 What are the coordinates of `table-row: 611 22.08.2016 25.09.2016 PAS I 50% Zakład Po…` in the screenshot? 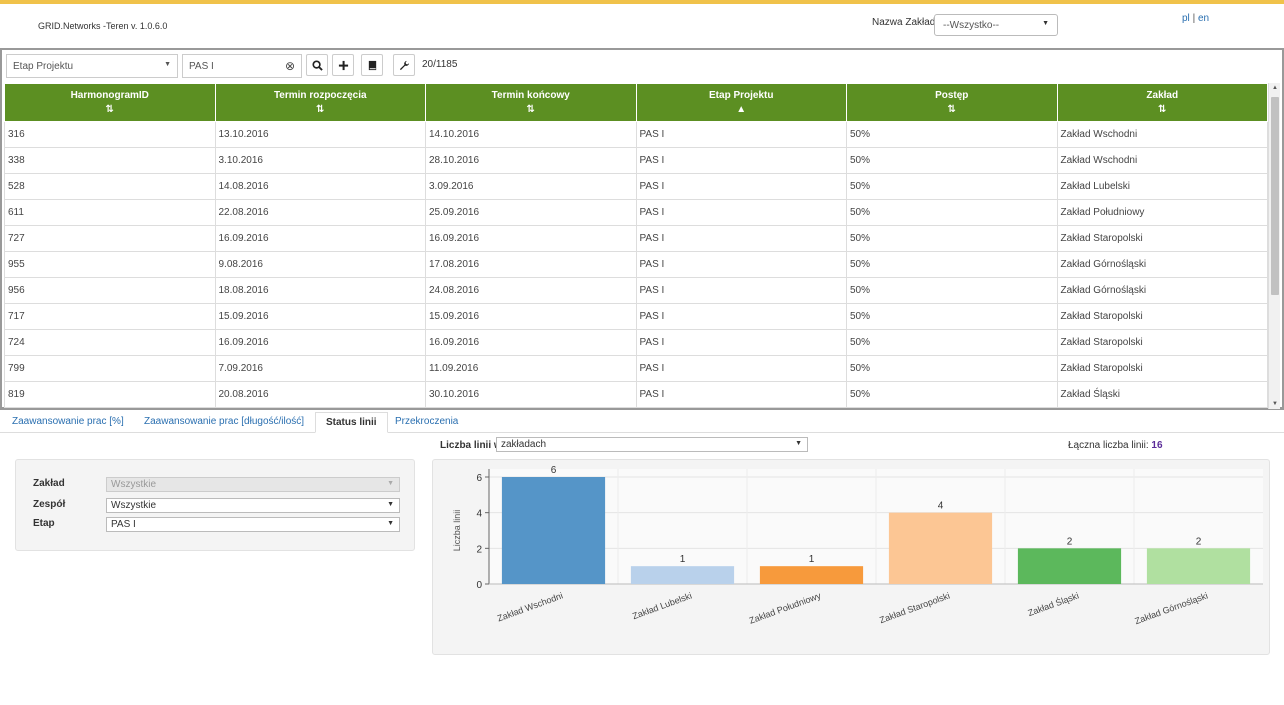 It's located at (636, 212).